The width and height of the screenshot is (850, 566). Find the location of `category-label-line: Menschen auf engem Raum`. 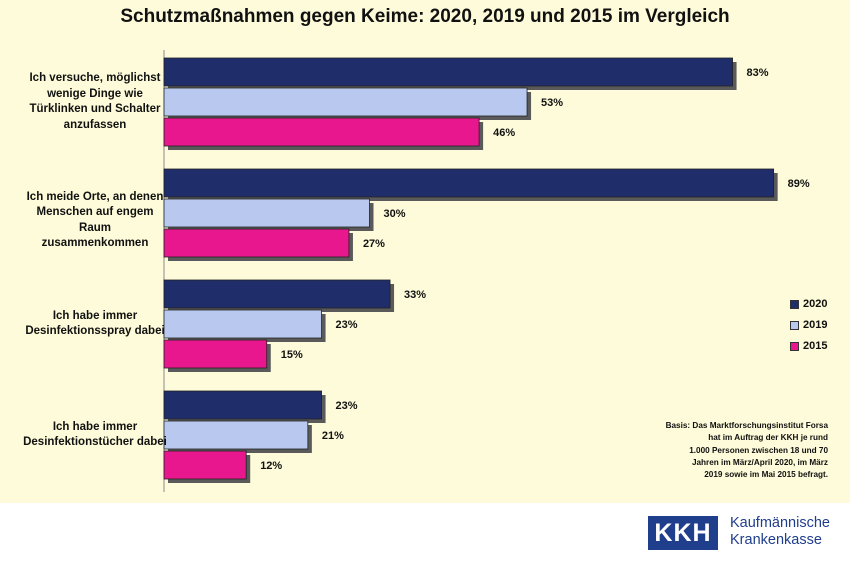

category-label-line: Menschen auf engem Raum is located at coordinates (95, 220).